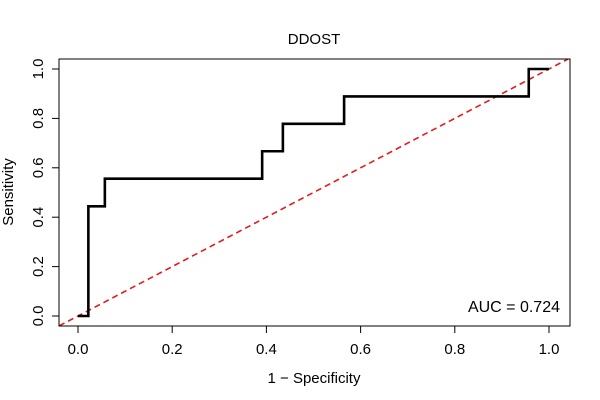 The width and height of the screenshot is (600, 400). I want to click on y-tick-label: 0.6, so click(38, 167).